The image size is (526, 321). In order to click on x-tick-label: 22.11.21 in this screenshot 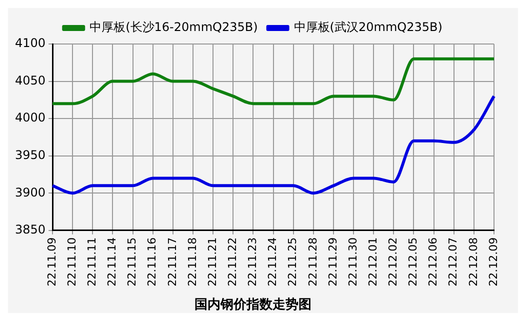, I will do `click(212, 261)`.